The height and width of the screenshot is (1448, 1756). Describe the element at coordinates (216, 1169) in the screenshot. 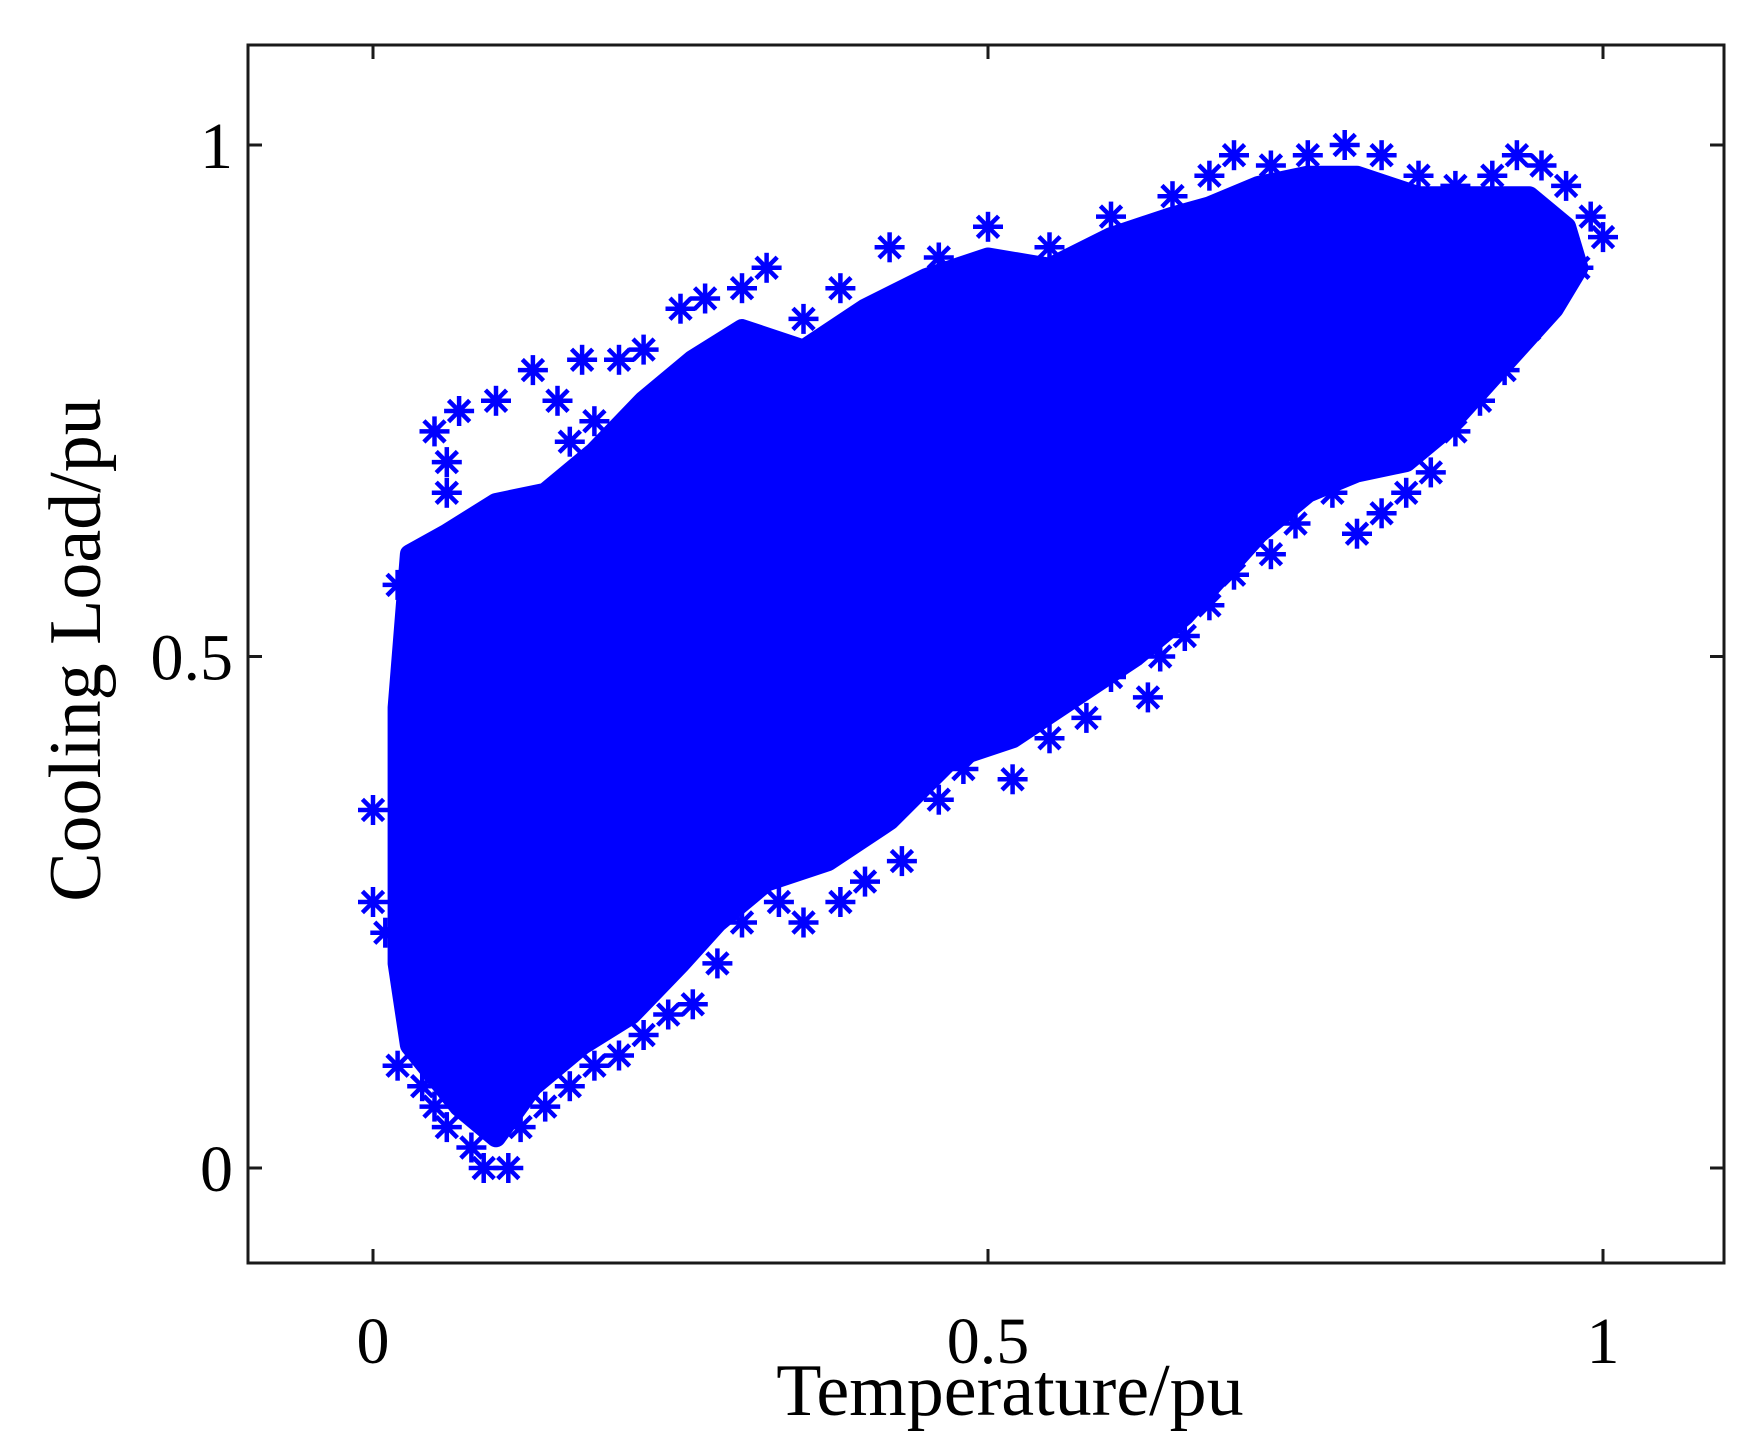

I see `y-tick-label: 0` at that location.